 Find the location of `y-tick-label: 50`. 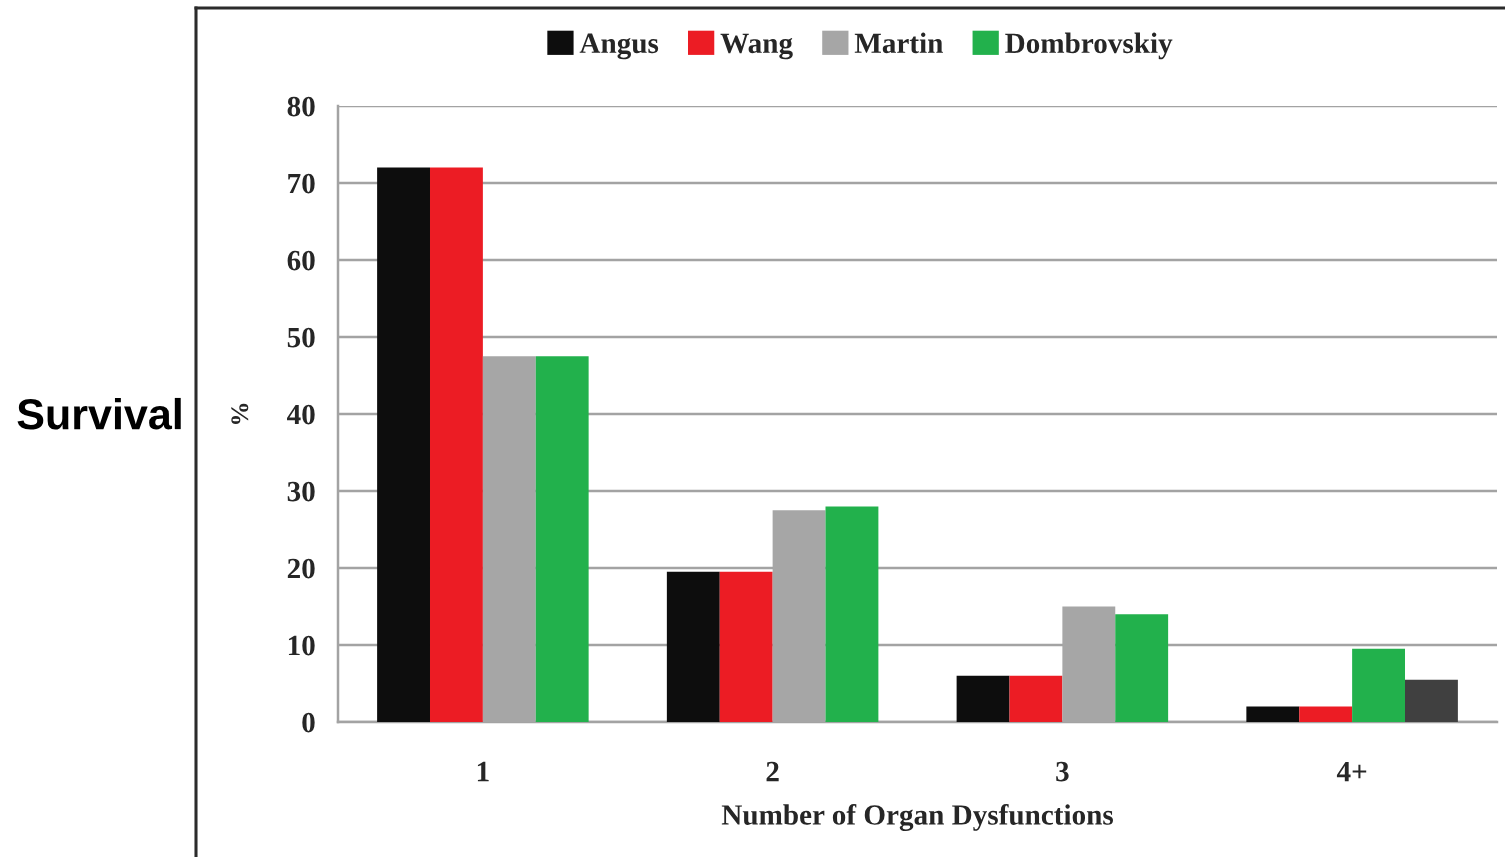

y-tick-label: 50 is located at coordinates (301, 337).